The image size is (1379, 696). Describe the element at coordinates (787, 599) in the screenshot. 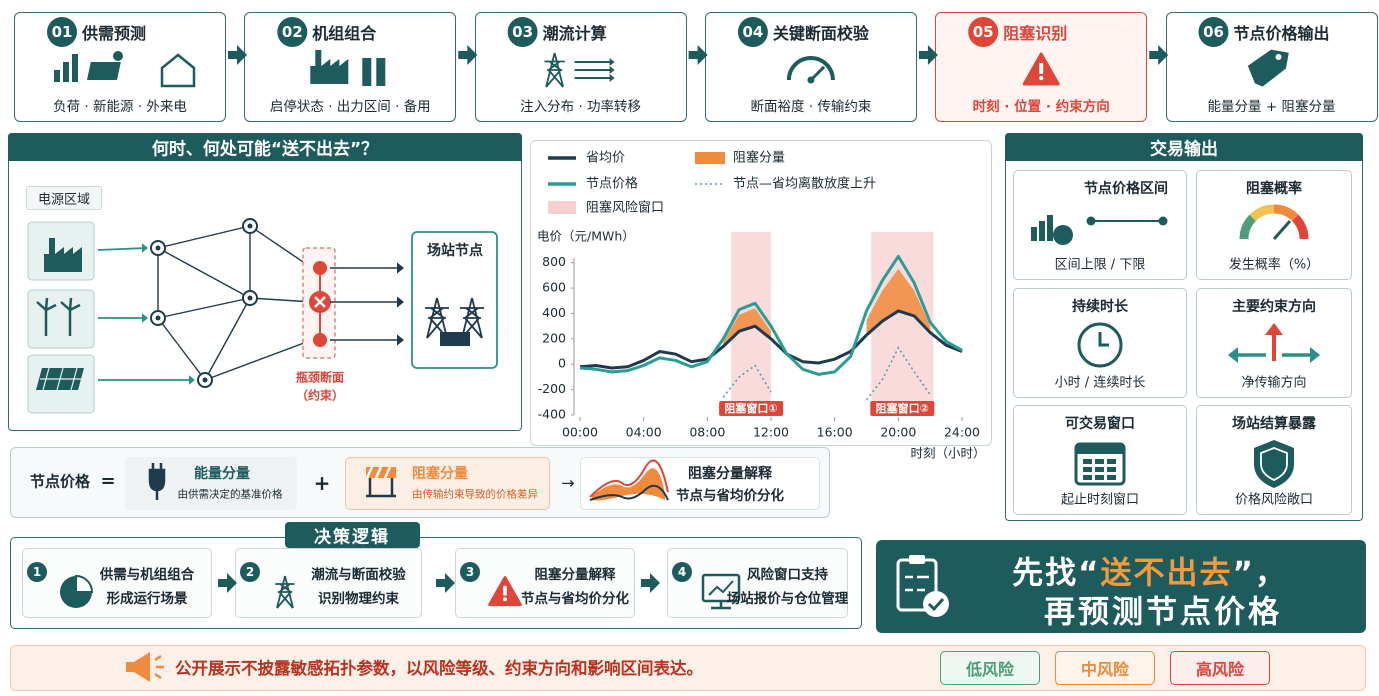

I see `decision-line2: 场站报价与仓位管理` at that location.